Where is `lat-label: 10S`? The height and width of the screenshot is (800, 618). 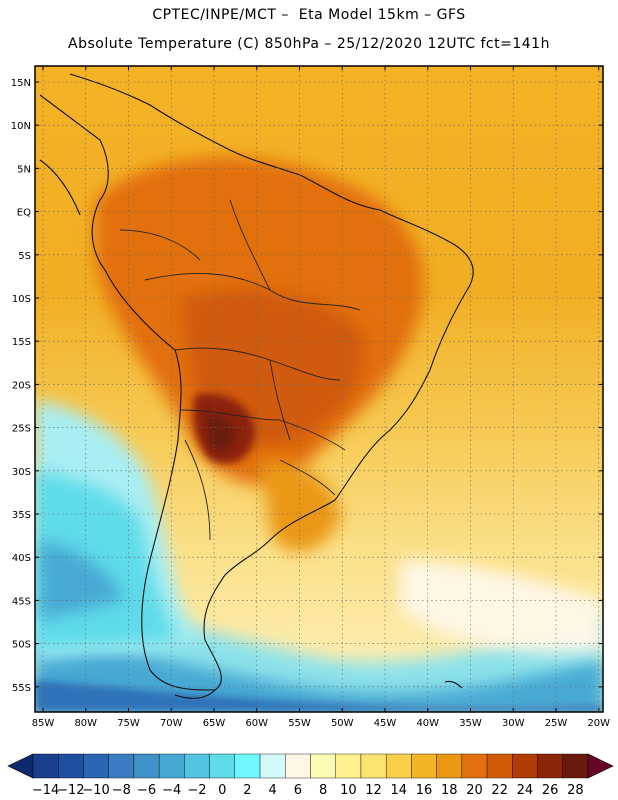
lat-label: 10S is located at coordinates (21, 299).